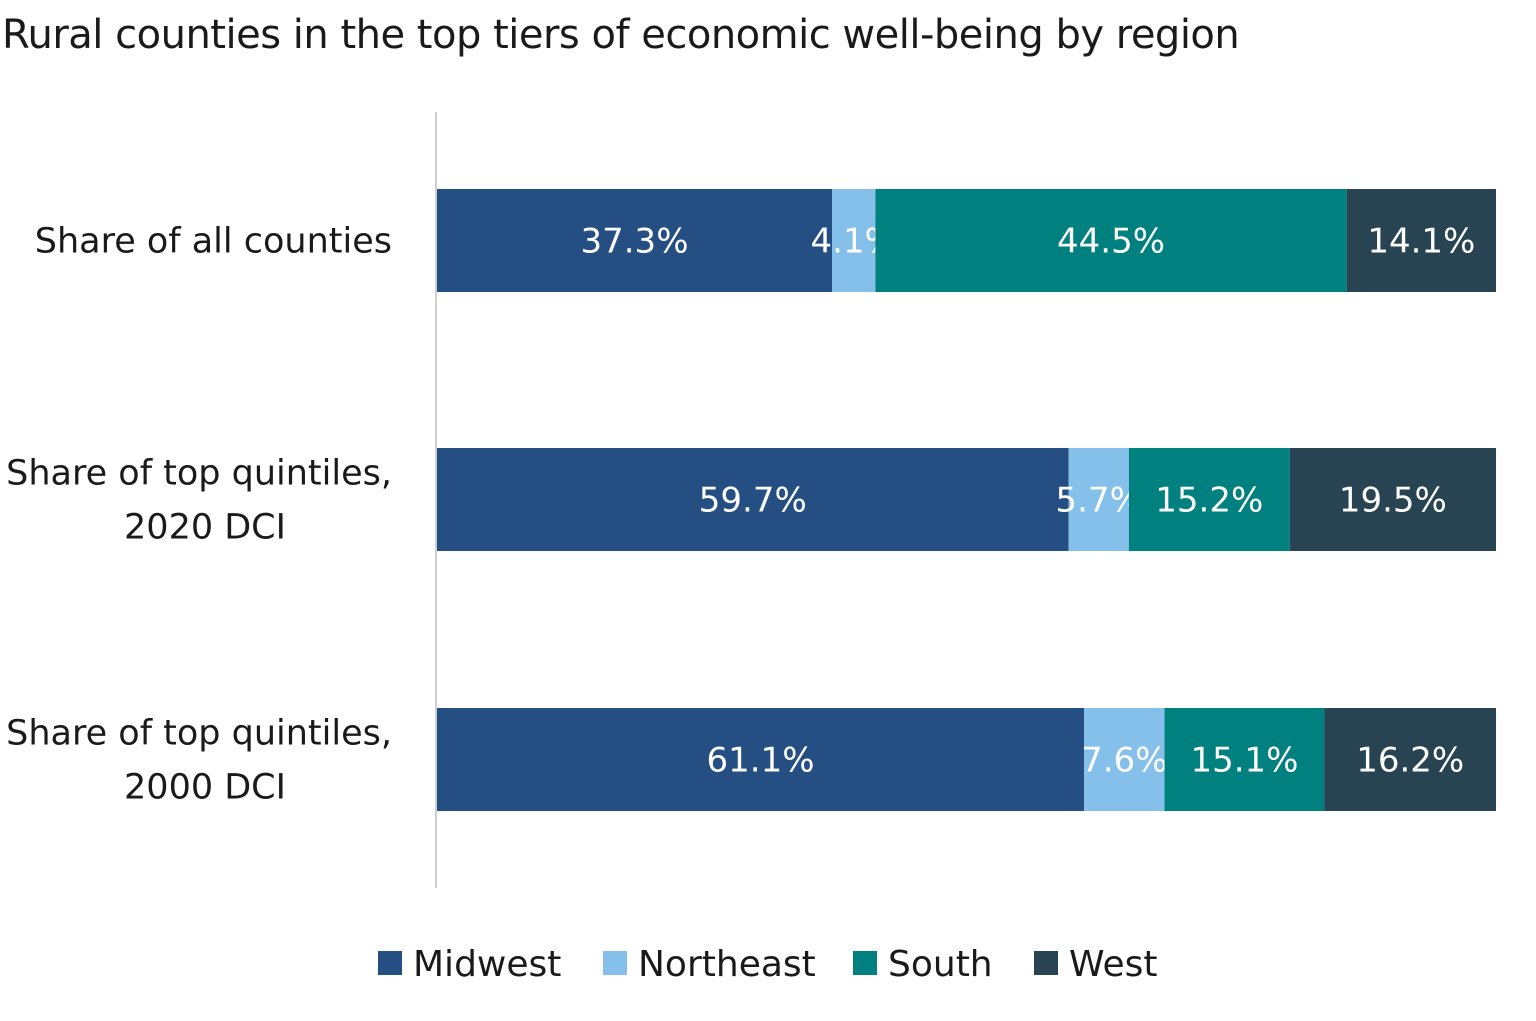  Describe the element at coordinates (865, 963) in the screenshot. I see `legend-swatch-south` at that location.